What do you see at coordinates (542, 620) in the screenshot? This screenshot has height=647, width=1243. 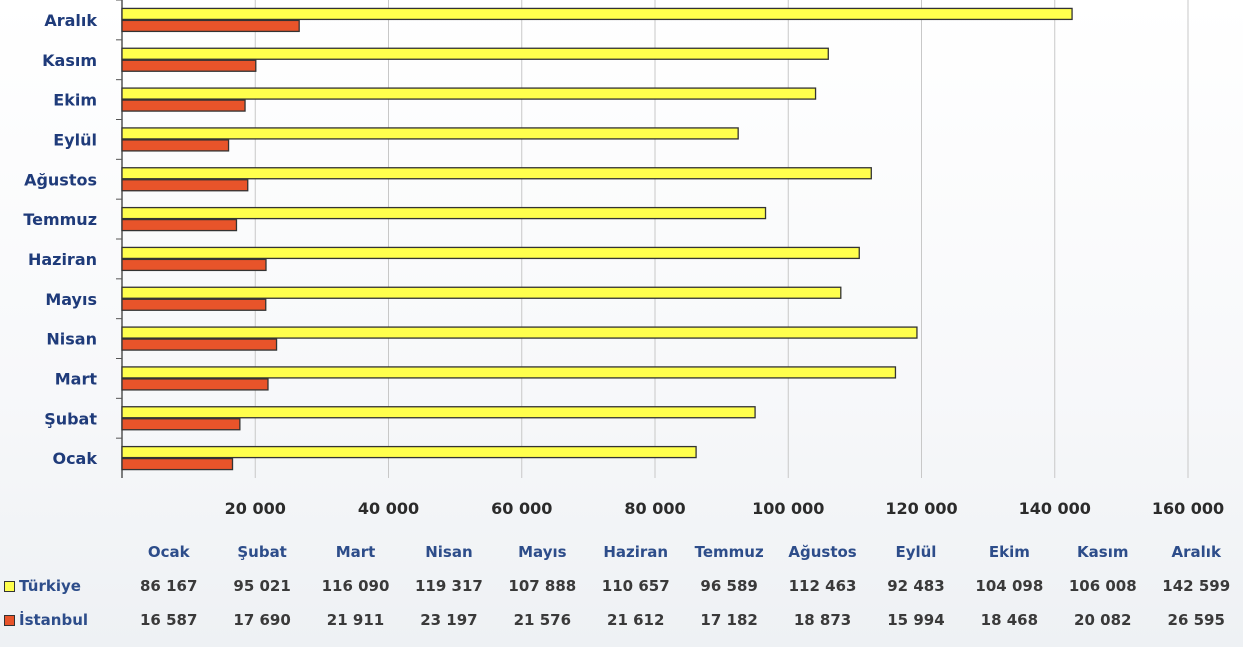 I see `table-cell: 21 576` at bounding box center [542, 620].